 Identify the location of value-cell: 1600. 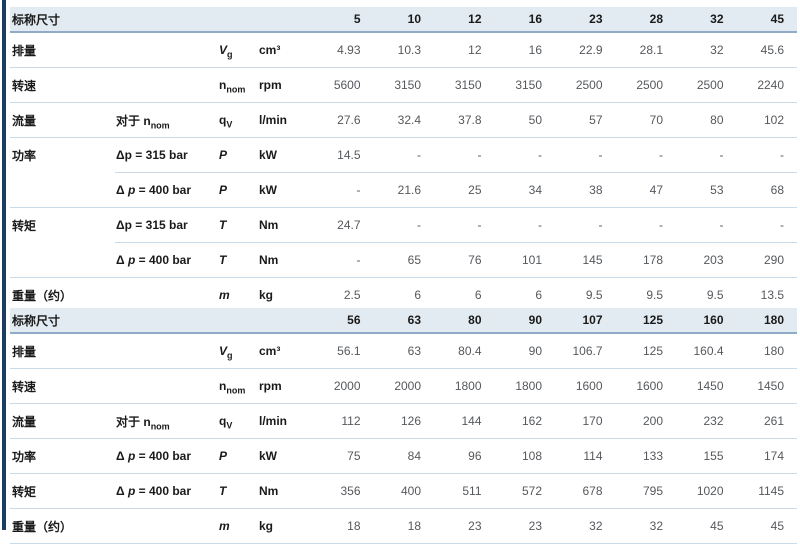
(585, 386).